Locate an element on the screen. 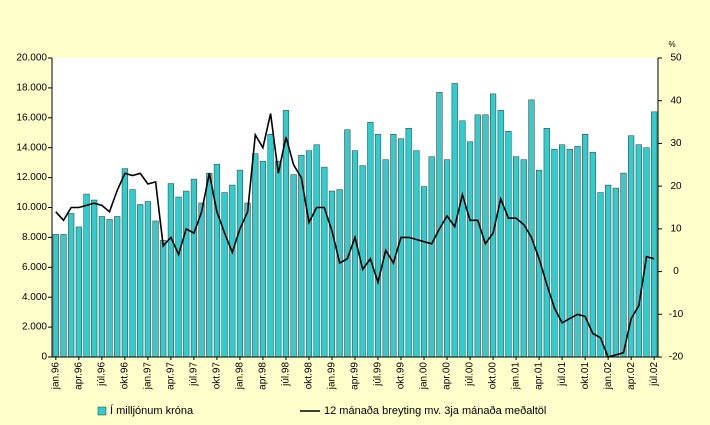  y-tick-label: 18.000 is located at coordinates (31, 88).